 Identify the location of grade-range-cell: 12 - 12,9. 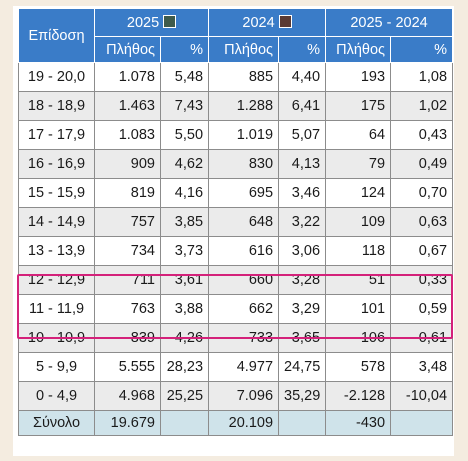
(56, 280).